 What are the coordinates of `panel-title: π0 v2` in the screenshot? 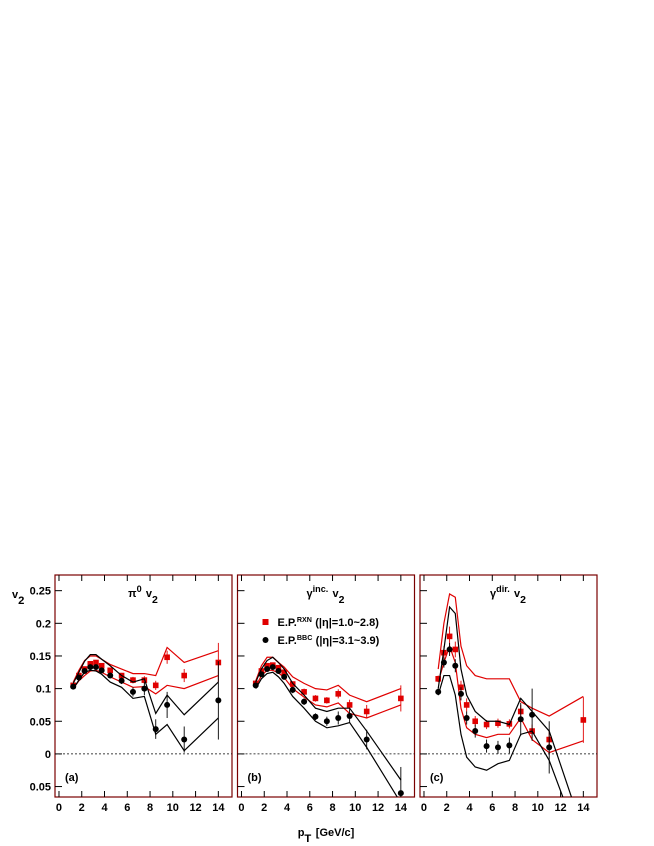 It's located at (143, 595).